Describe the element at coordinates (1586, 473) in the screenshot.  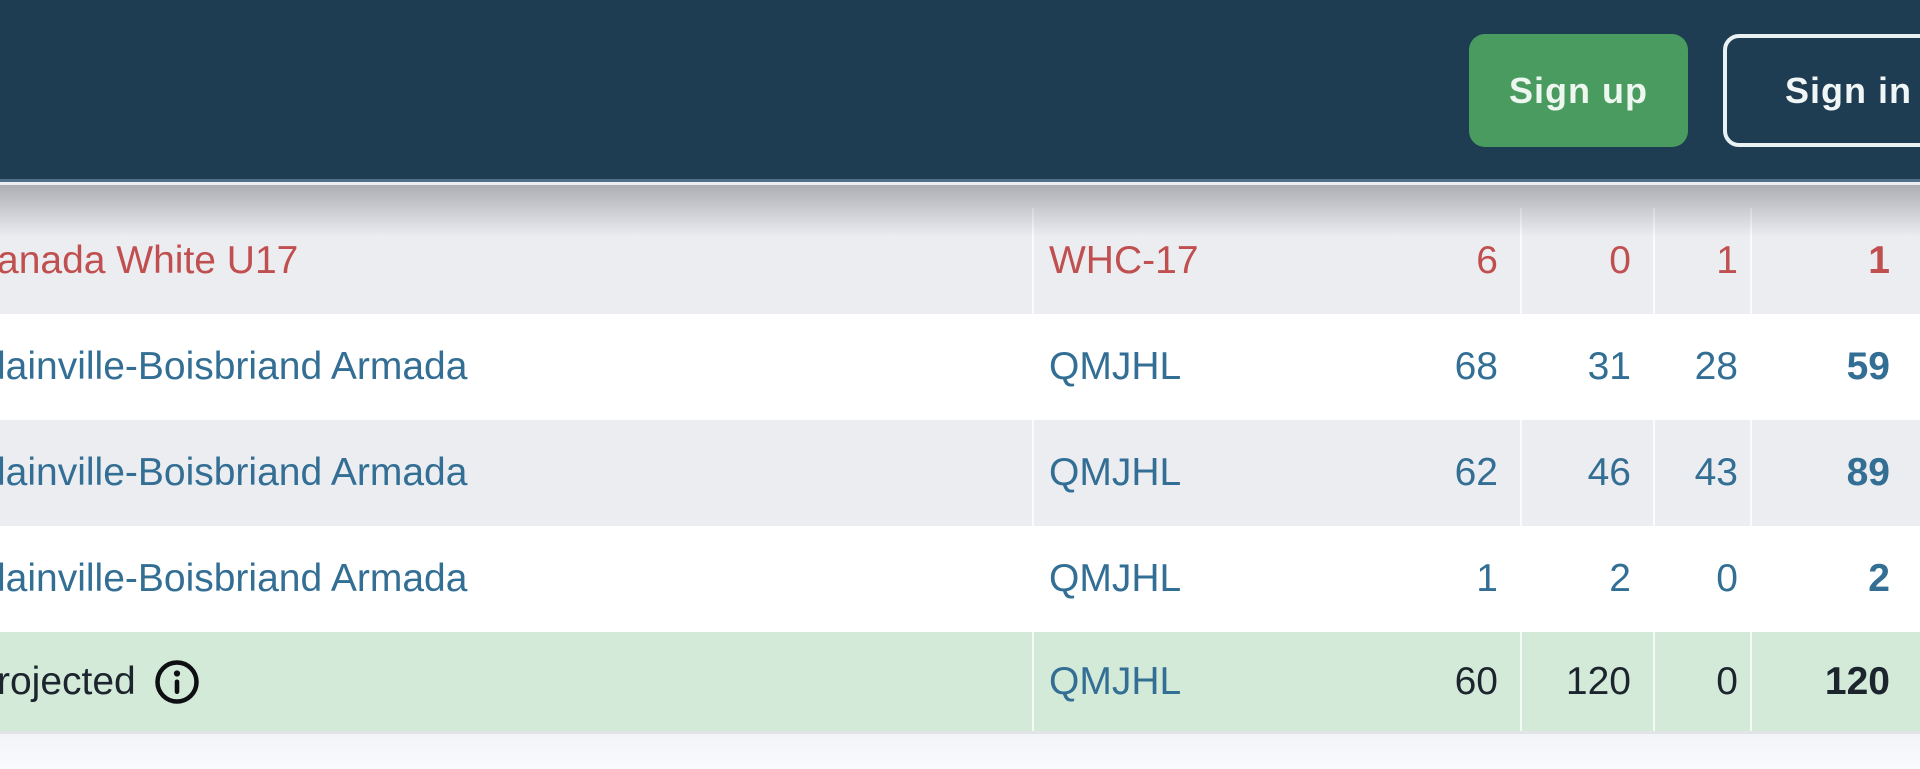
I see `goals-cell: 46` at that location.